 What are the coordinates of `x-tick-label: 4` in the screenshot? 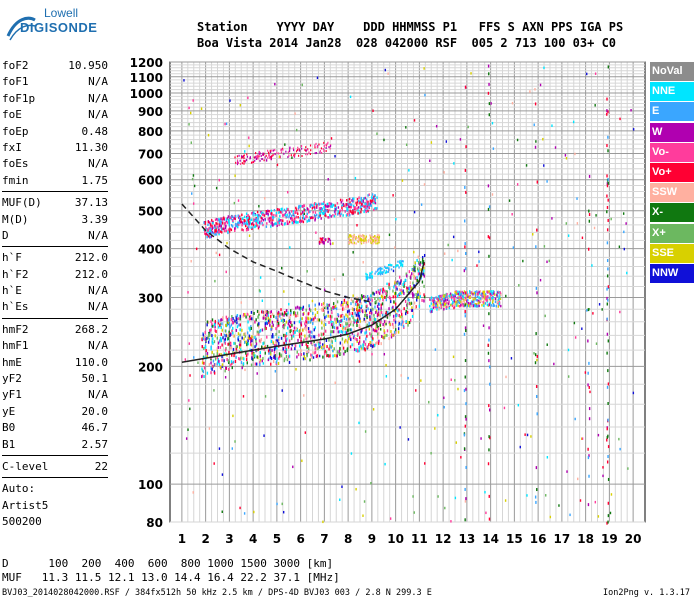 It's located at (253, 539).